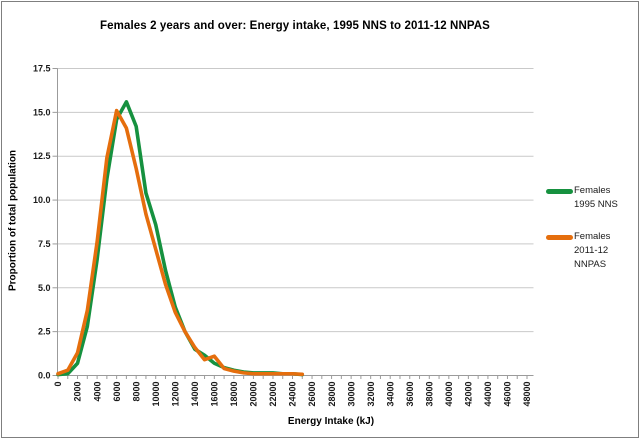 Image resolution: width=640 pixels, height=439 pixels. I want to click on x-tick-label: 40000, so click(449, 394).